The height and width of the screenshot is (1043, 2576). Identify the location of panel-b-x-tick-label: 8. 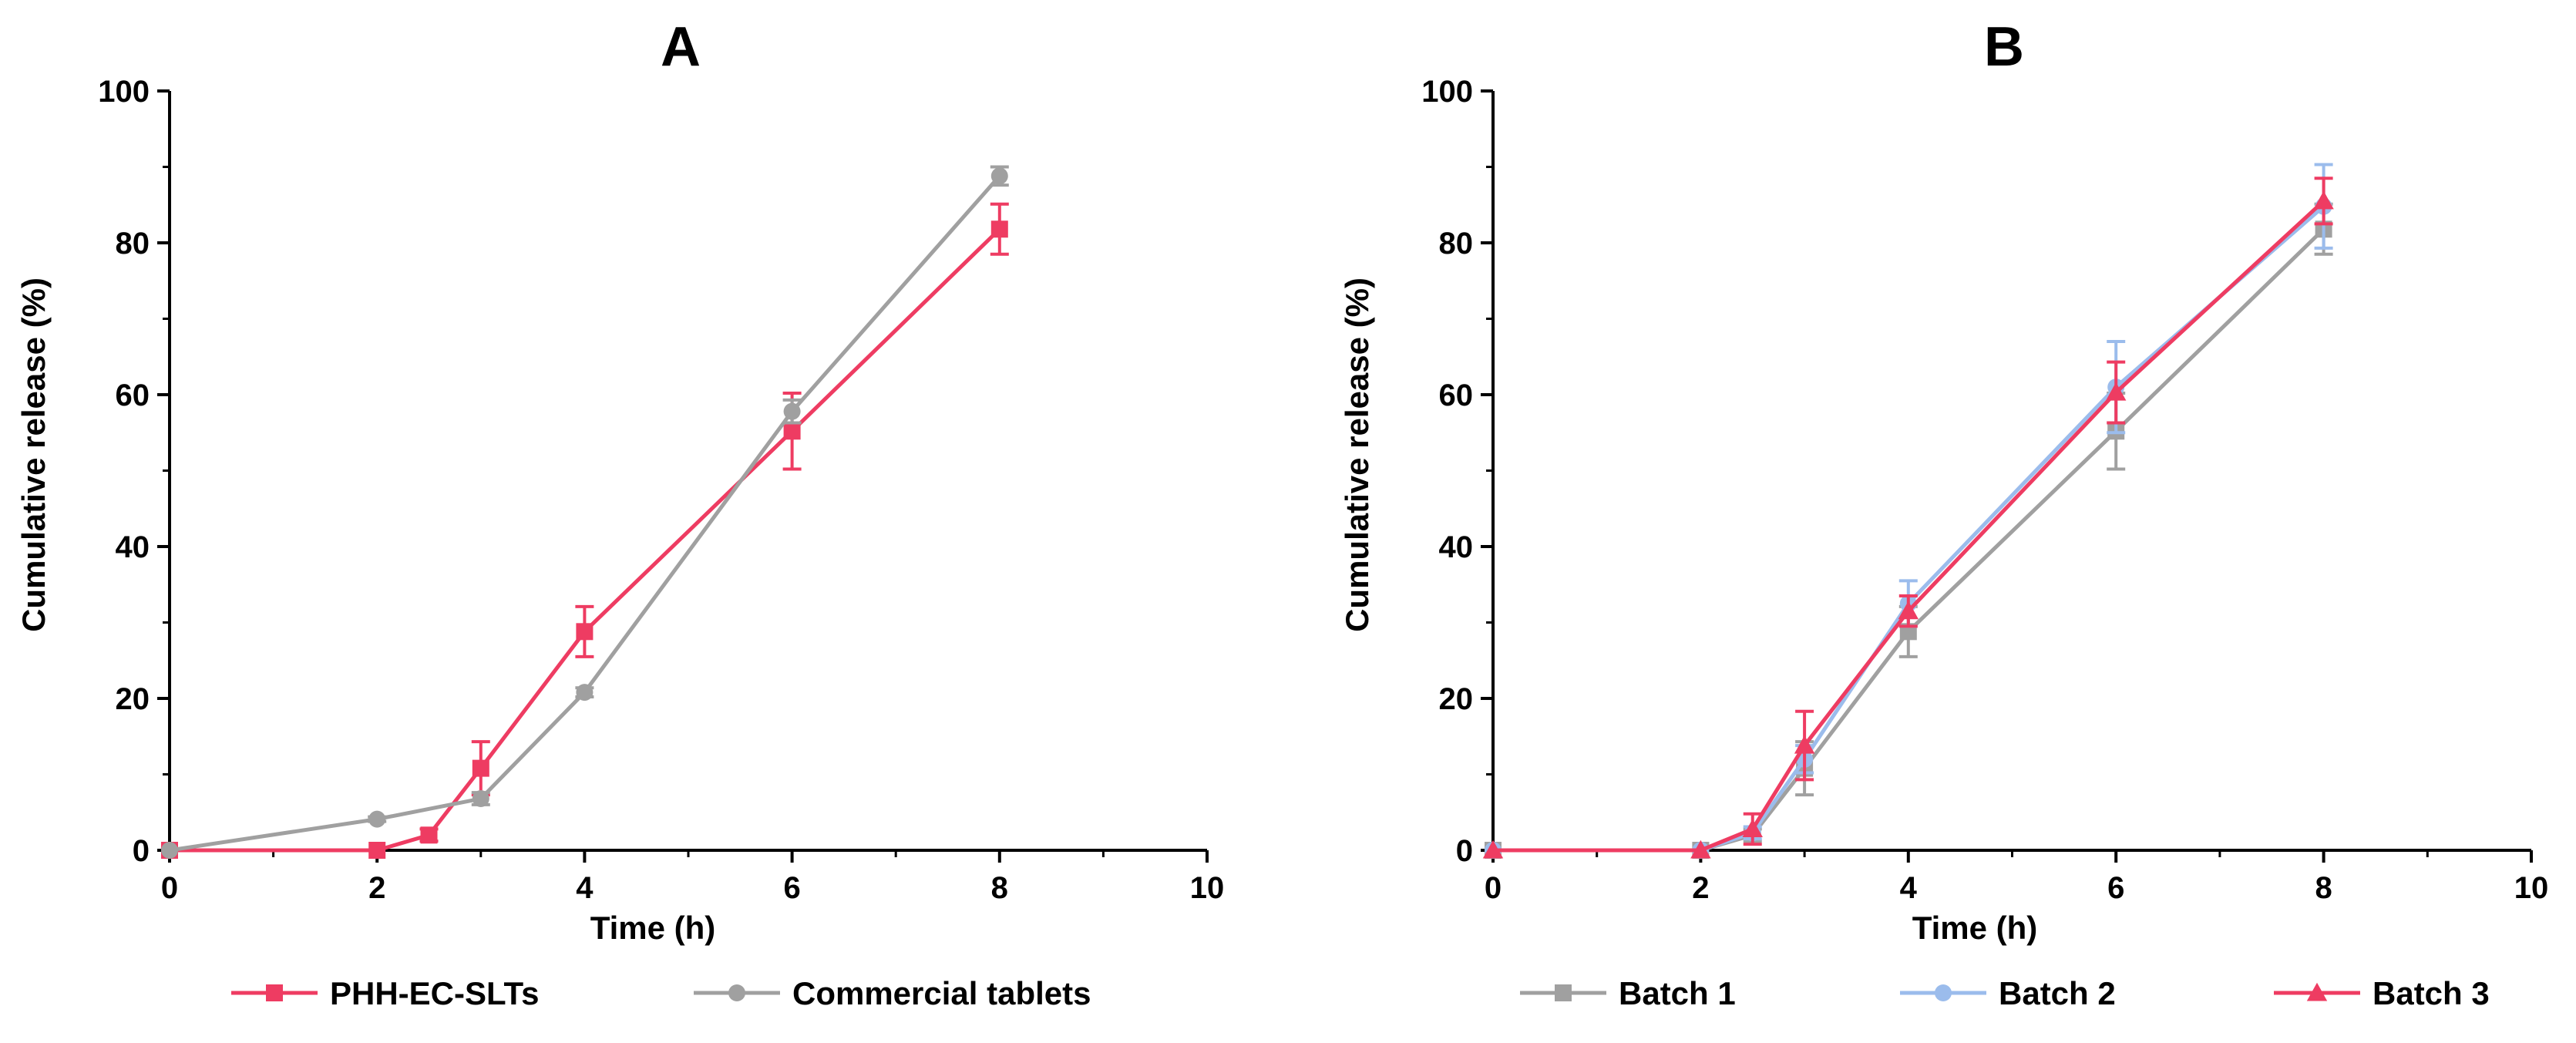
(2323, 888).